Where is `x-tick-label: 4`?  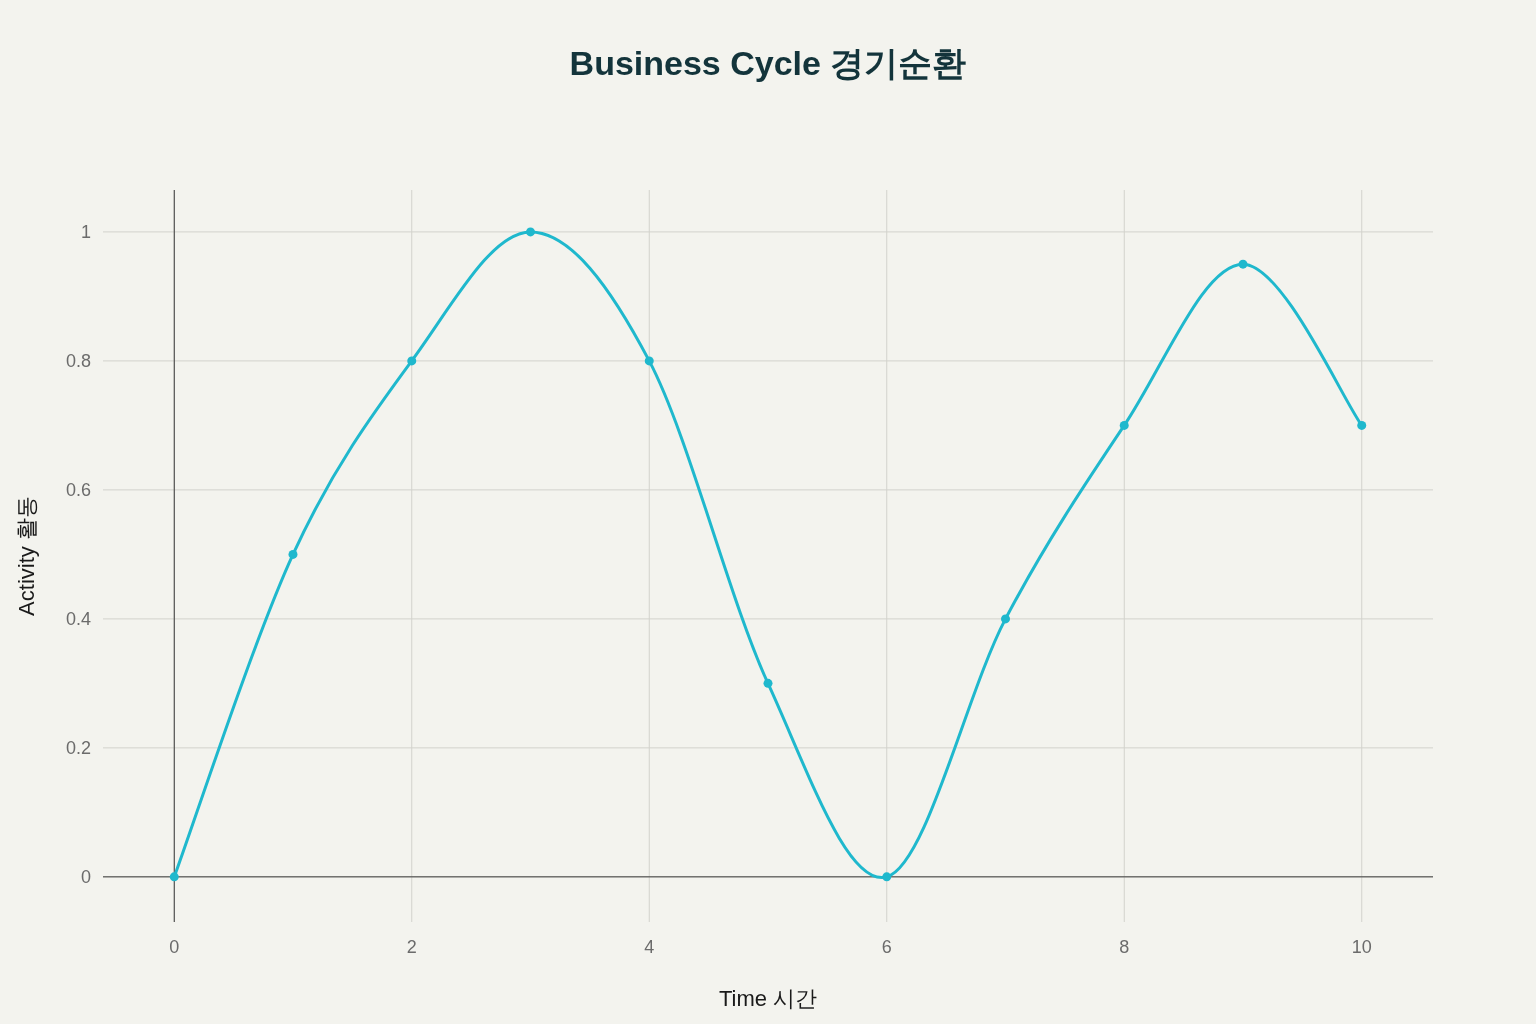
x-tick-label: 4 is located at coordinates (649, 947).